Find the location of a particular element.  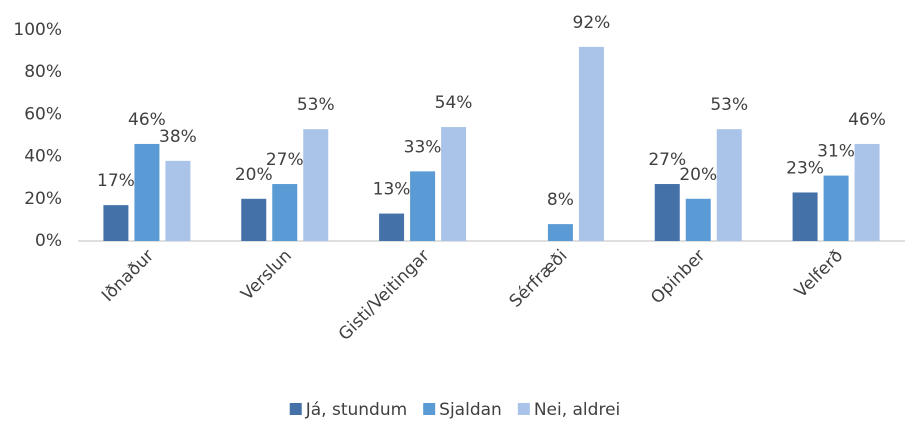

data-label: 38% is located at coordinates (178, 137).